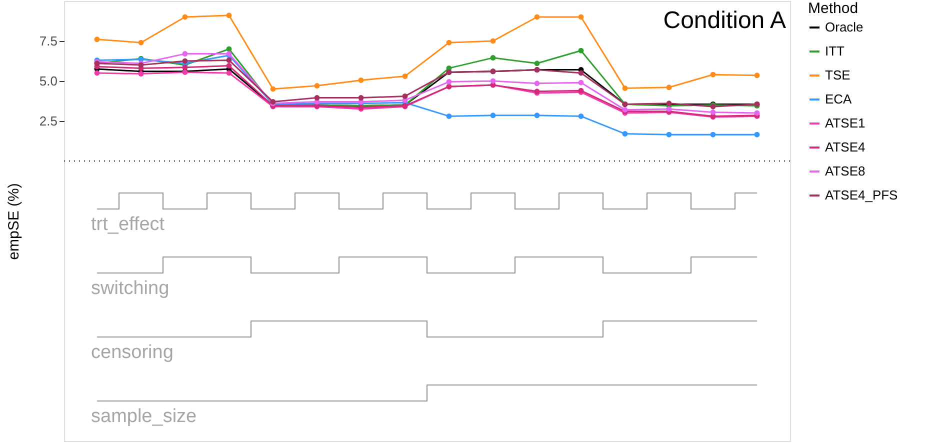 The height and width of the screenshot is (443, 945). I want to click on legend-label: ATSE8, so click(845, 171).